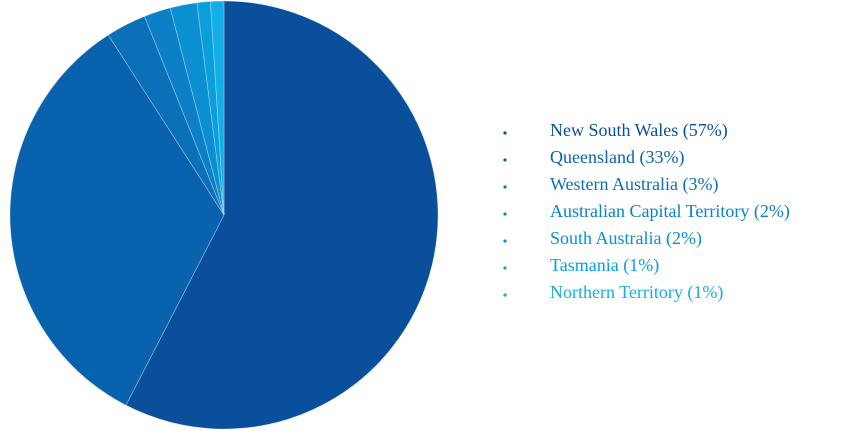  I want to click on legend-label: South Australia (2%), so click(626, 238).